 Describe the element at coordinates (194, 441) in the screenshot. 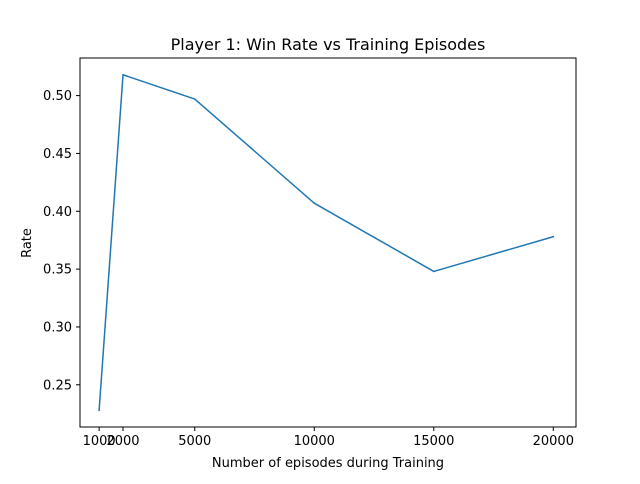

I see `x-tick-label: 5000` at that location.